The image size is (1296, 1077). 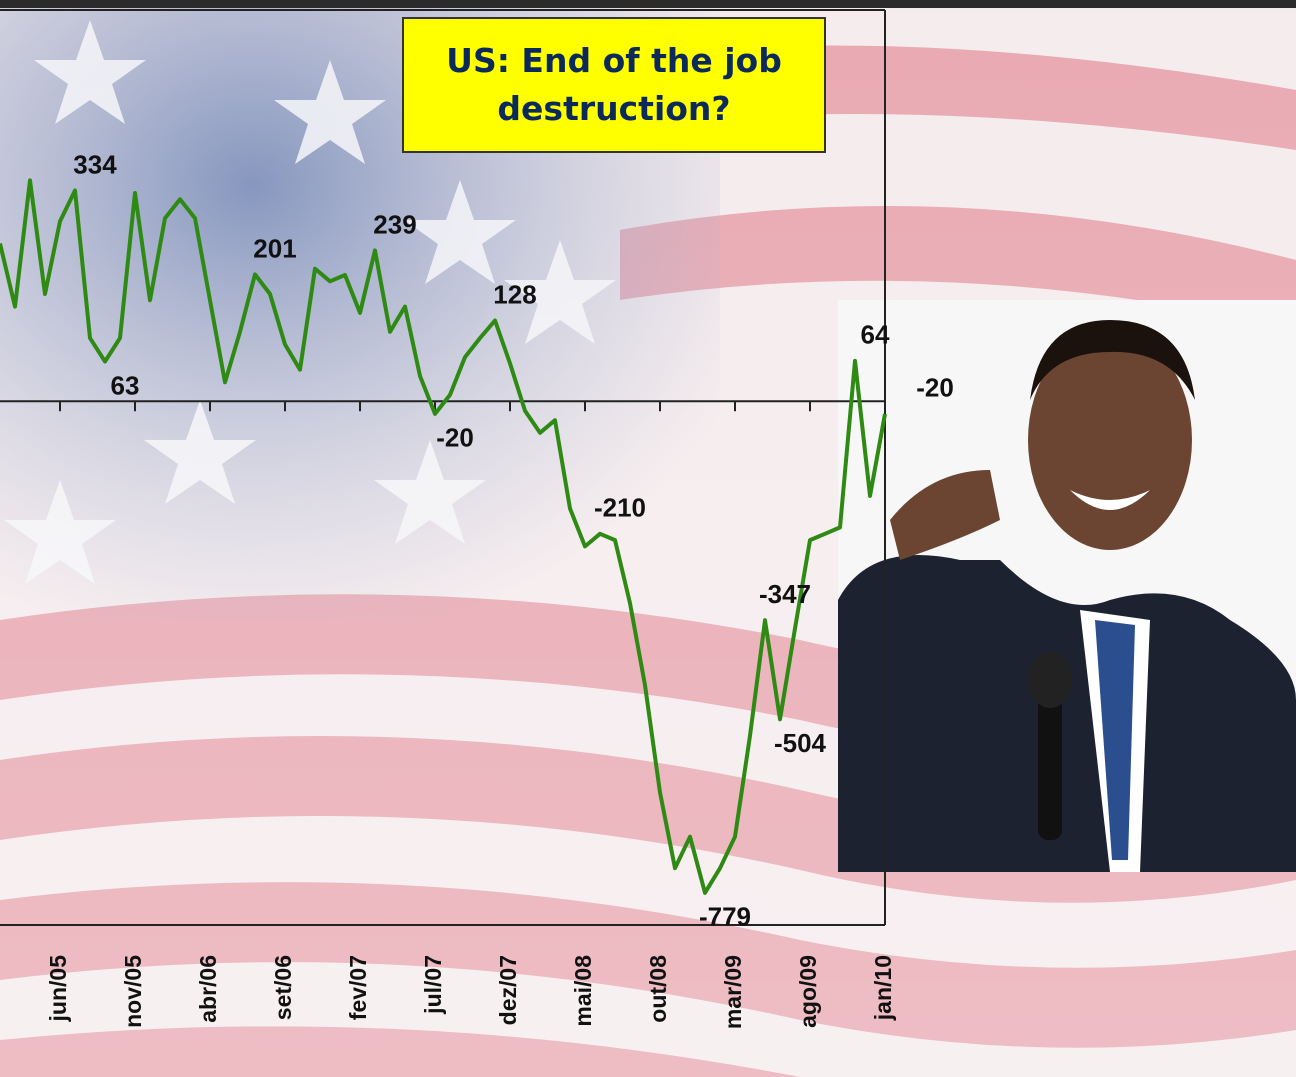 What do you see at coordinates (125, 385) in the screenshot?
I see `data-label: 63` at bounding box center [125, 385].